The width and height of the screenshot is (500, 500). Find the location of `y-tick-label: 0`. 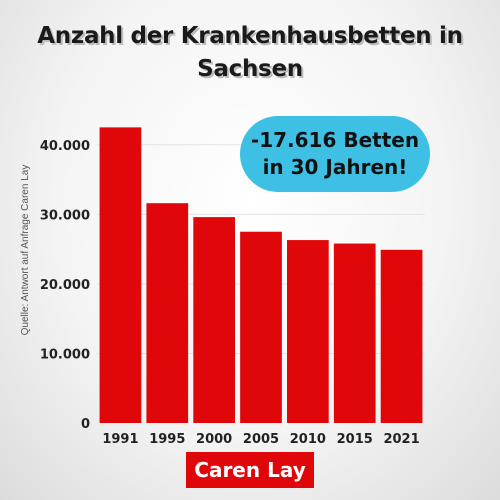

y-tick-label: 0 is located at coordinates (85, 424).